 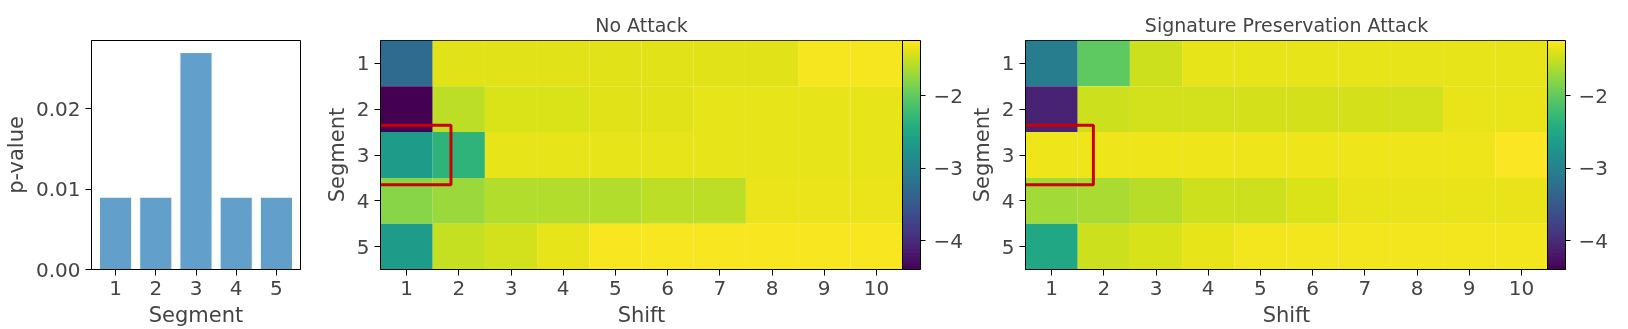 What do you see at coordinates (58, 189) in the screenshot?
I see `y-tick-label: 0.01` at bounding box center [58, 189].